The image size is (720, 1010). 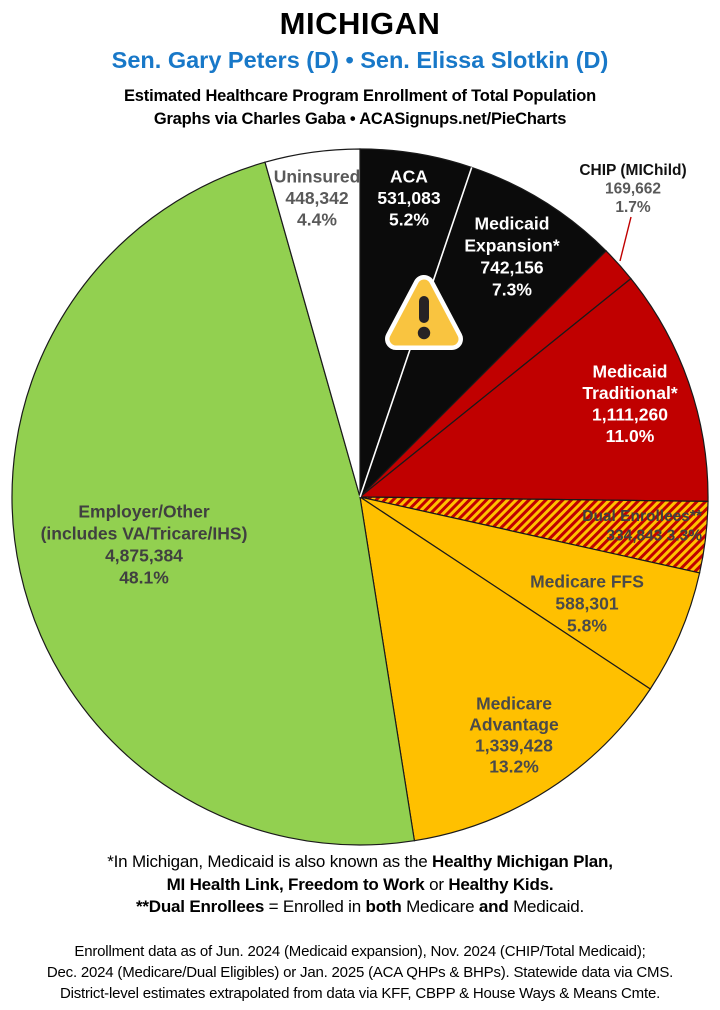 I want to click on footnote-segment: and, so click(x=493, y=906).